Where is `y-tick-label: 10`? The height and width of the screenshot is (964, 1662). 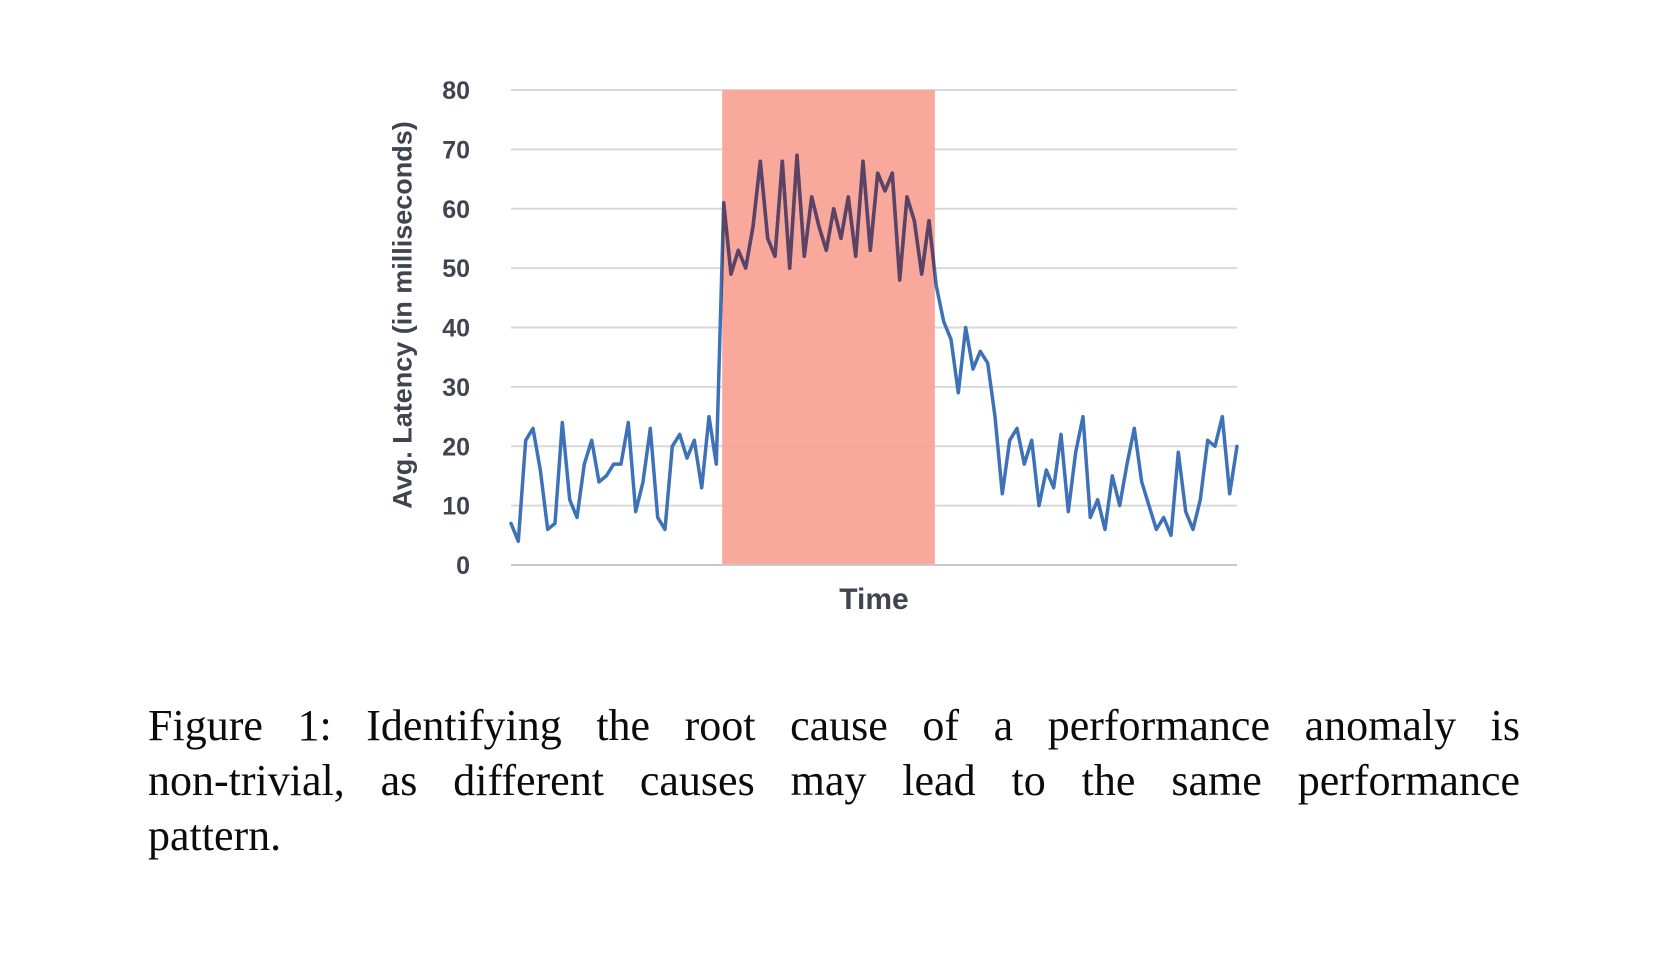
y-tick-label: 10 is located at coordinates (456, 507).